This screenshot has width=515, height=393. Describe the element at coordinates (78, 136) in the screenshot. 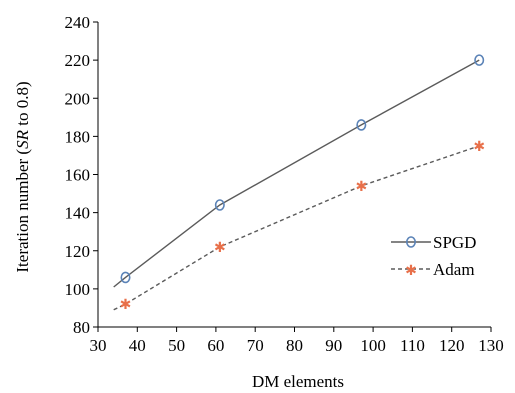

I see `y-tick-label: 180` at that location.